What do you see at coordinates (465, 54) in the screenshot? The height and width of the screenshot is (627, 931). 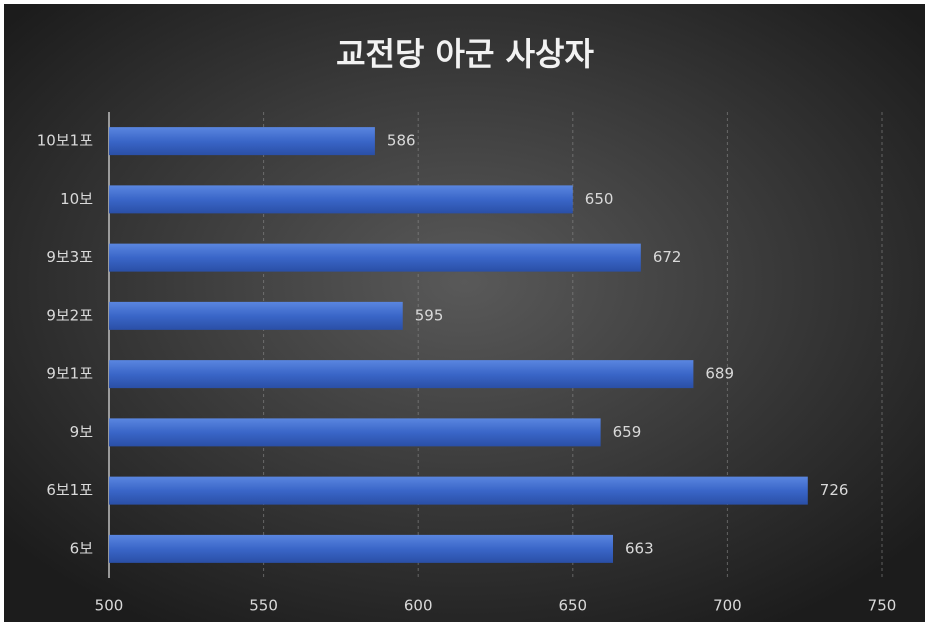 I see `chart-title: 교전당 아군 사상자` at bounding box center [465, 54].